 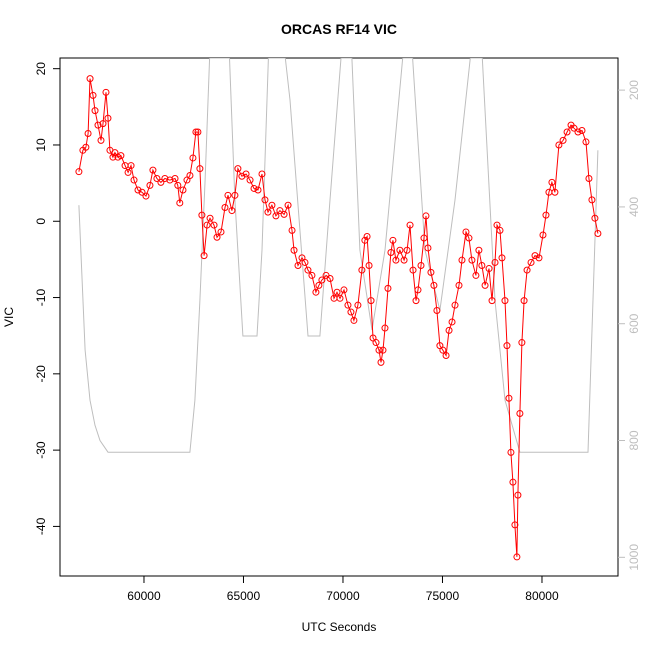 I want to click on y-tick-label: 20, so click(x=41, y=69).